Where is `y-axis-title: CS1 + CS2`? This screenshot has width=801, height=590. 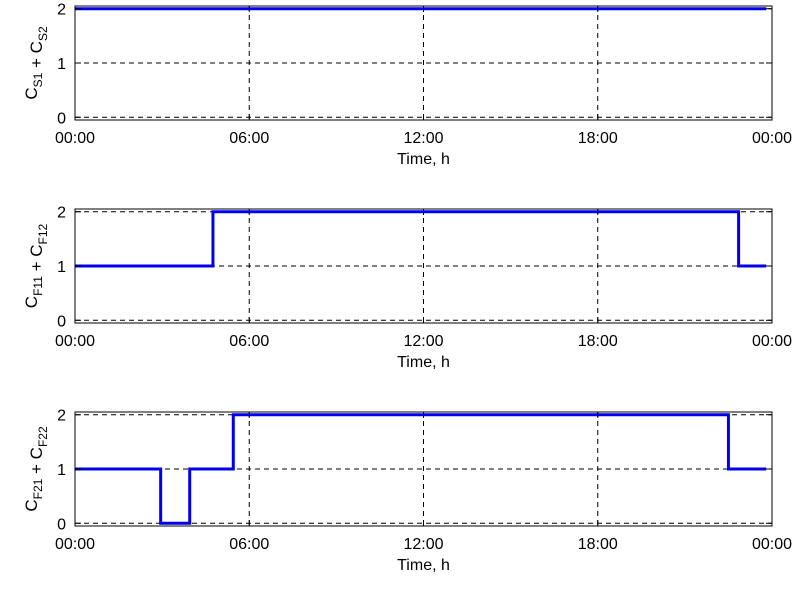
y-axis-title: CS1 + CS2 is located at coordinates (36, 63).